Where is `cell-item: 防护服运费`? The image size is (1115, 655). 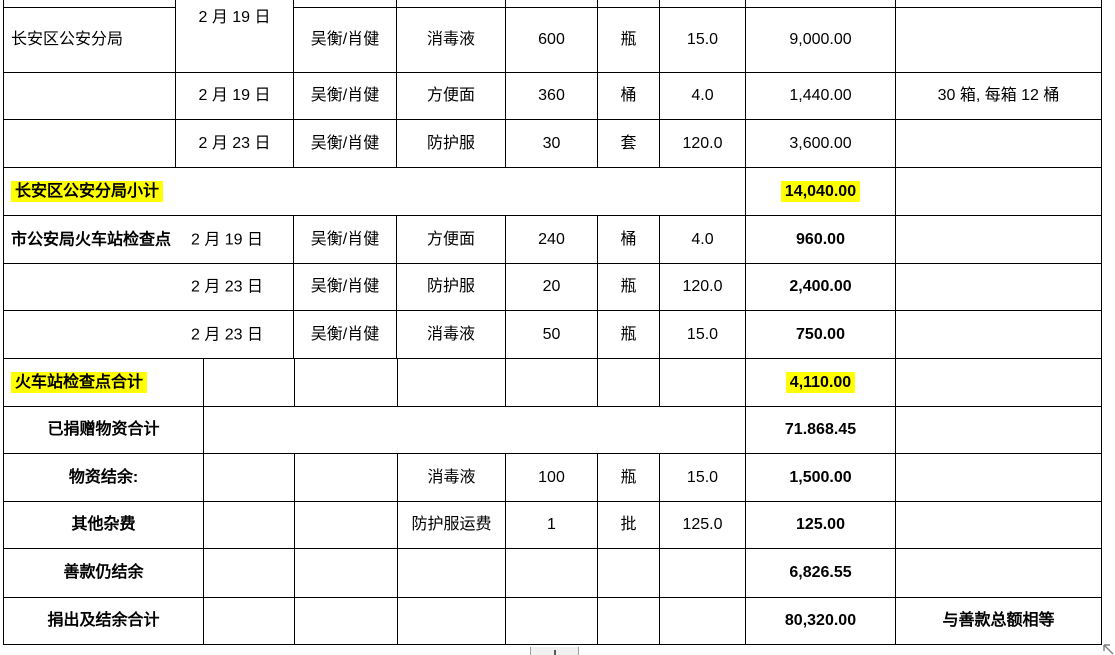 cell-item: 防护服运费 is located at coordinates (451, 525).